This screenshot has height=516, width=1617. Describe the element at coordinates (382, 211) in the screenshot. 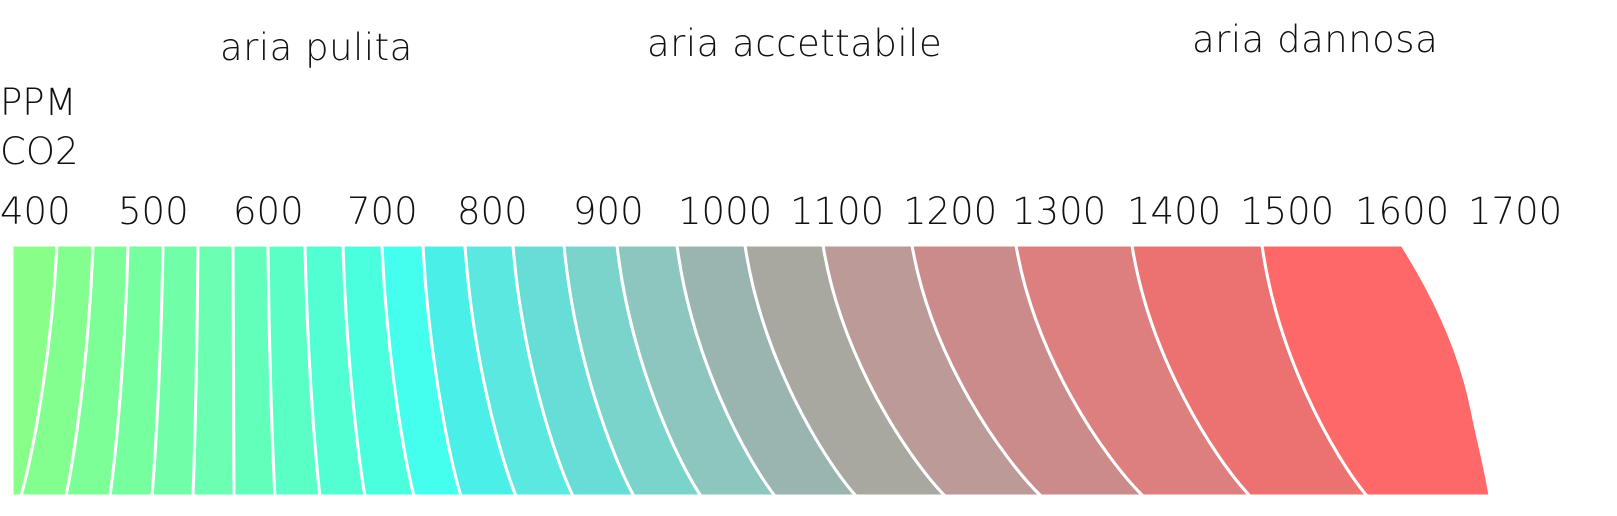

I see `tick-700: 700` at that location.